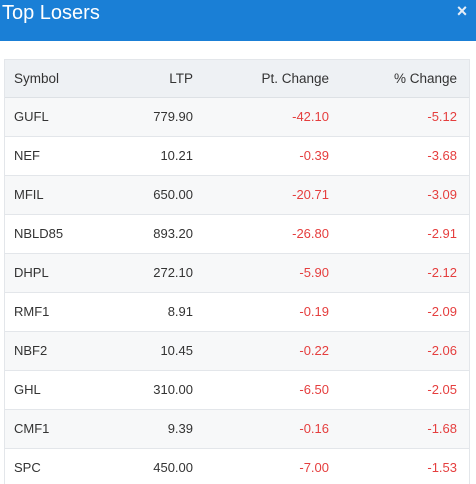 This screenshot has height=484, width=476. What do you see at coordinates (442, 311) in the screenshot?
I see `cell-pct-change: -2.09` at bounding box center [442, 311].